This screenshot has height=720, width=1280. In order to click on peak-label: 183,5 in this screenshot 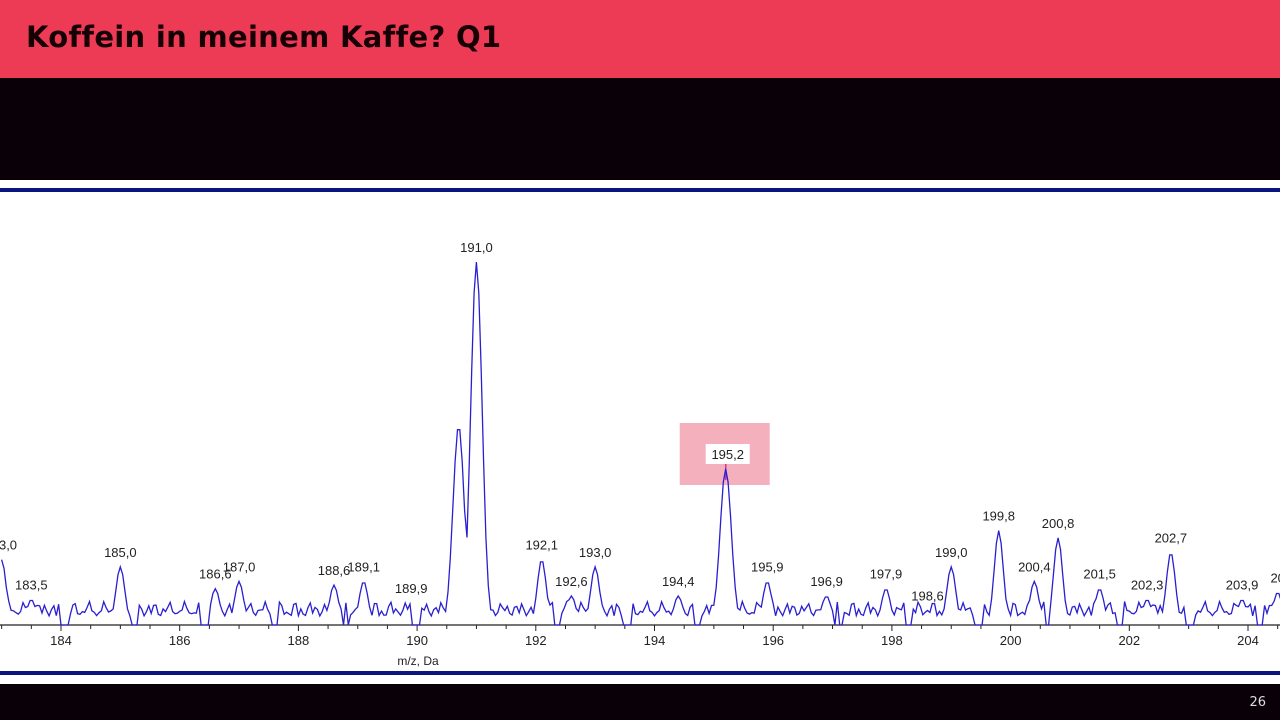, I will do `click(31, 585)`.